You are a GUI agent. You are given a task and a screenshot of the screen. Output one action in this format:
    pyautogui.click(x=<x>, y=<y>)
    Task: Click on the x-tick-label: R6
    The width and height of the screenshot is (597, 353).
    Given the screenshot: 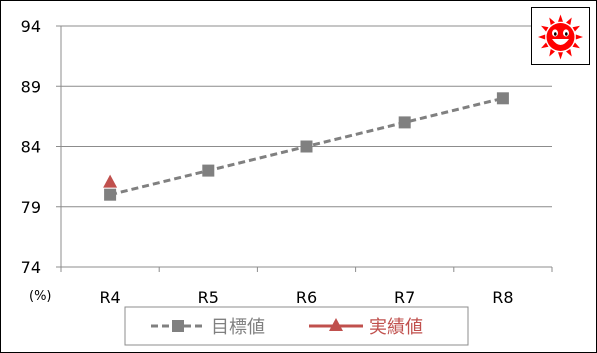 What is the action you would take?
    pyautogui.click(x=306, y=297)
    